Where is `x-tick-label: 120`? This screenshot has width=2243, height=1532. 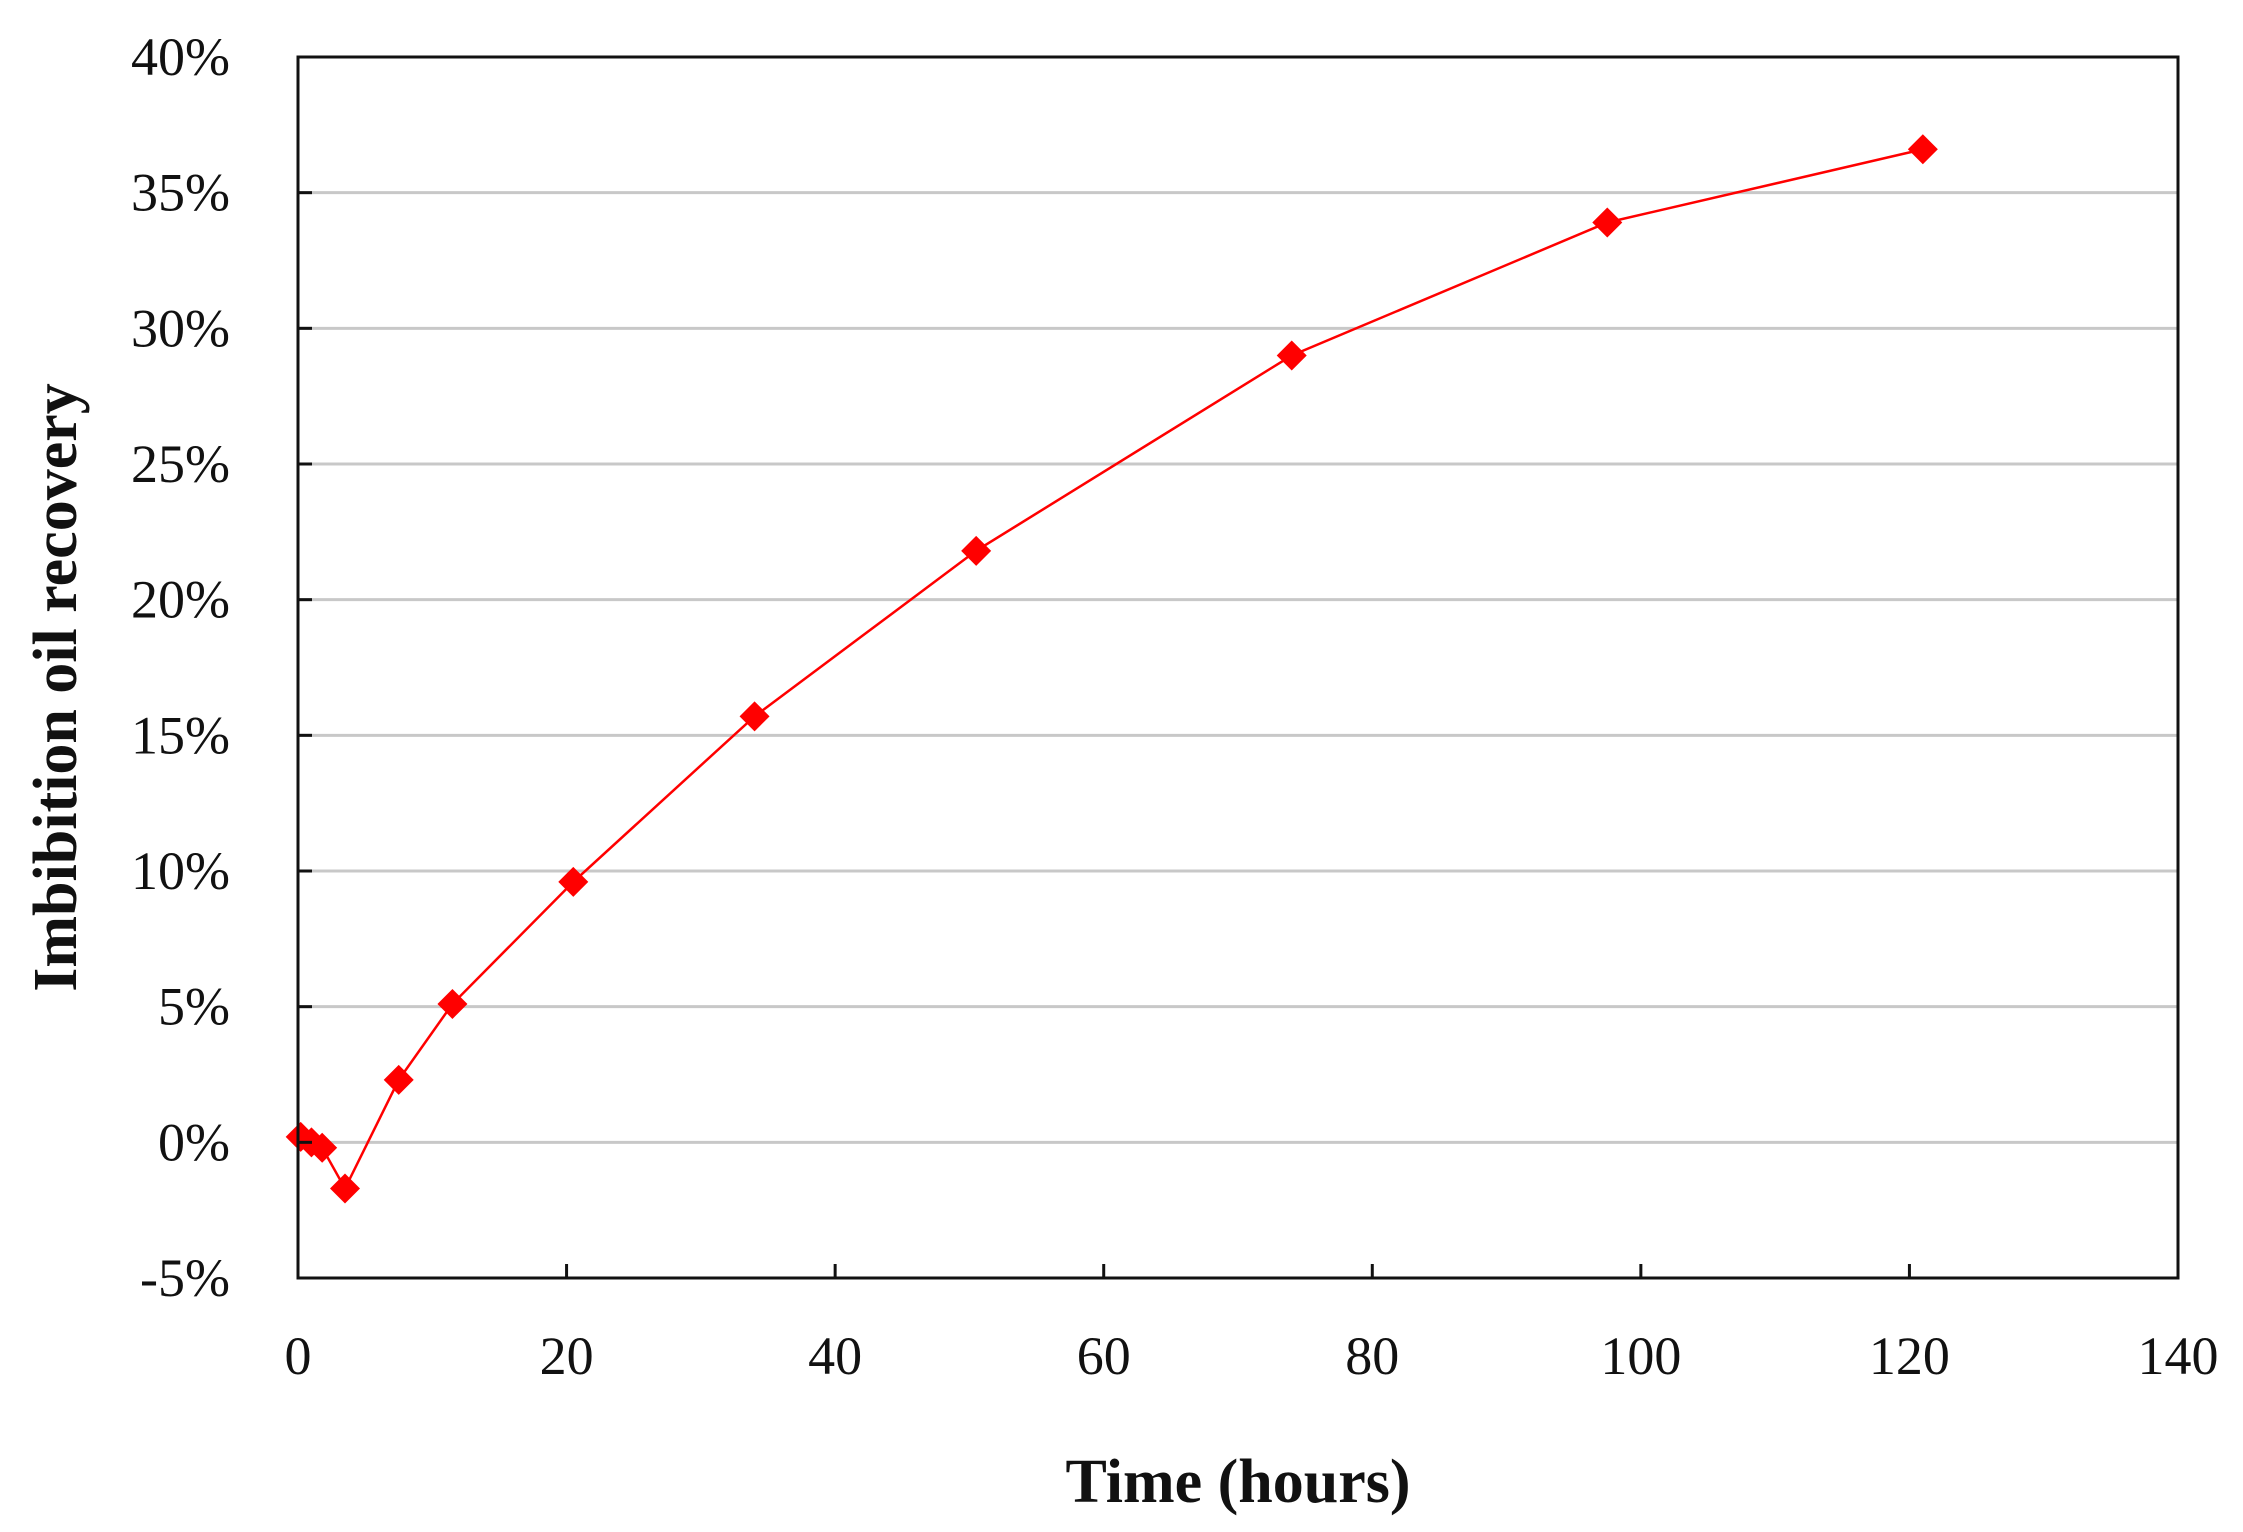
x-tick-label: 120 is located at coordinates (1909, 1356).